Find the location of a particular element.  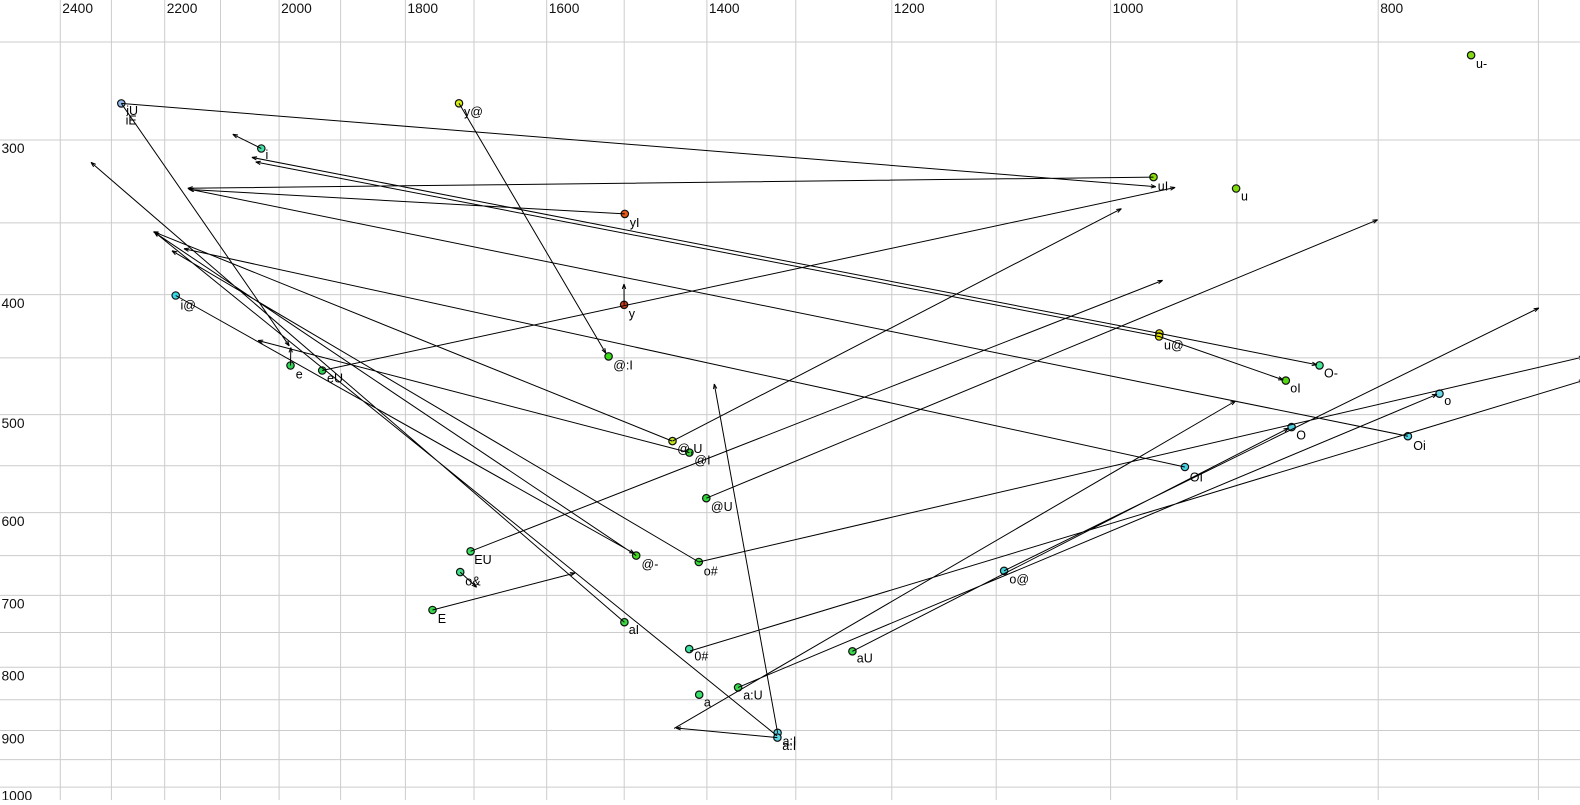

svg-text: E is located at coordinates (442, 619).